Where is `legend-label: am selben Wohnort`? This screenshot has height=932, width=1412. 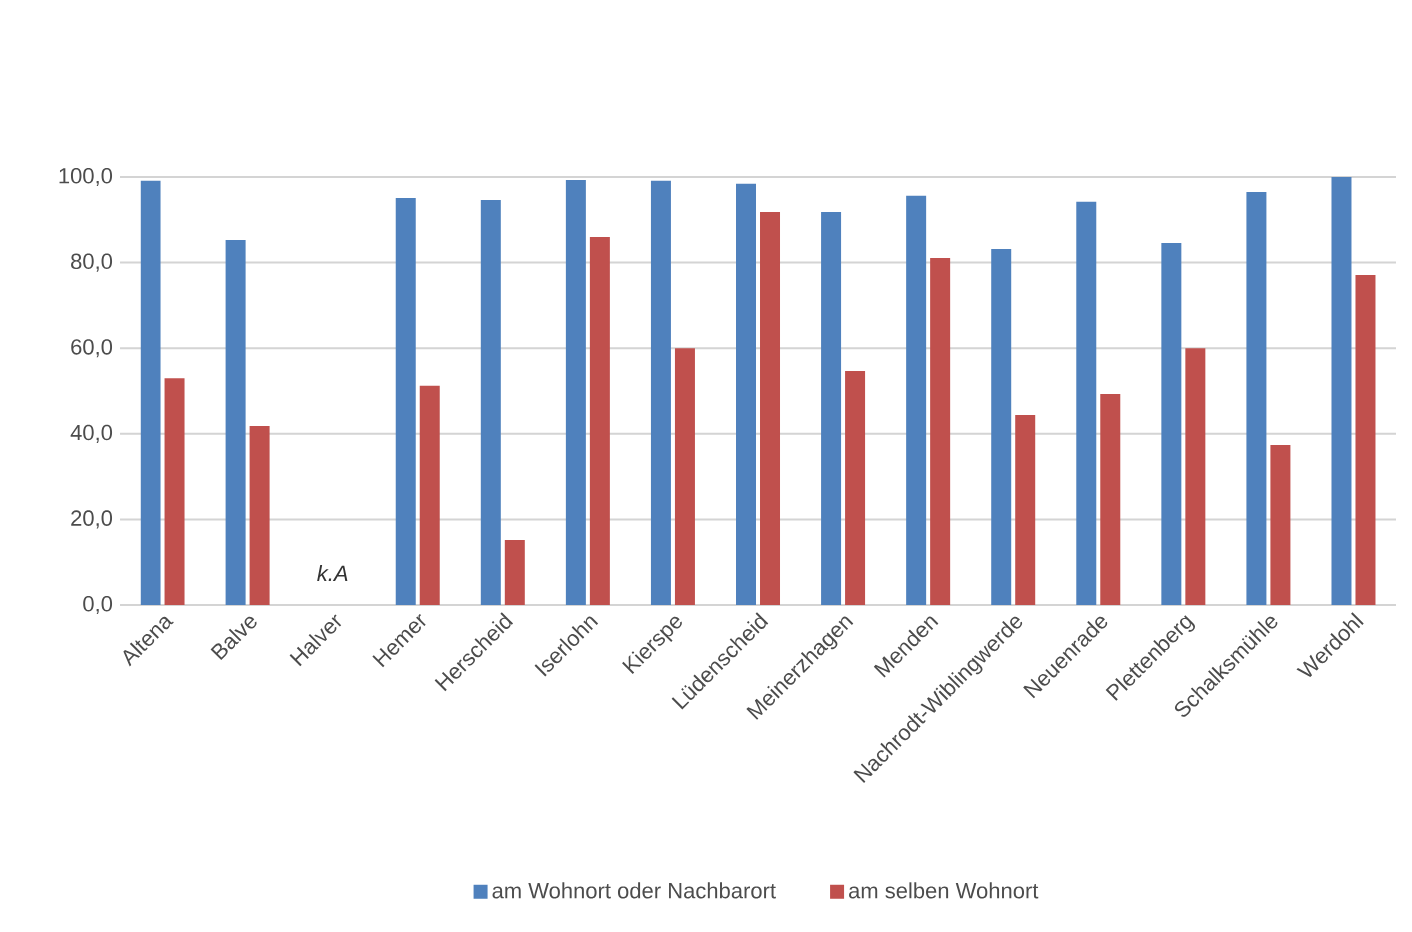
legend-label: am selben Wohnort is located at coordinates (944, 890).